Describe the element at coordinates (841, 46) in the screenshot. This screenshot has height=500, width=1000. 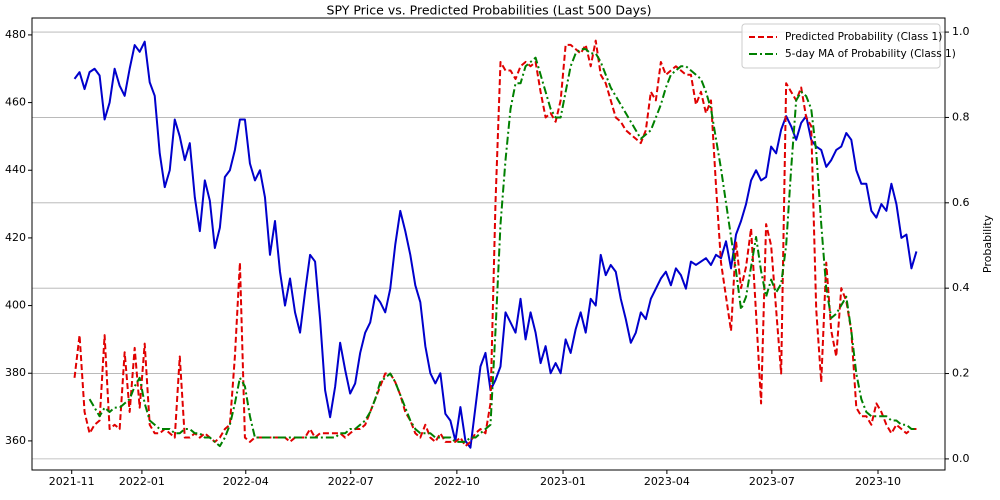
I see `legend-box` at that location.